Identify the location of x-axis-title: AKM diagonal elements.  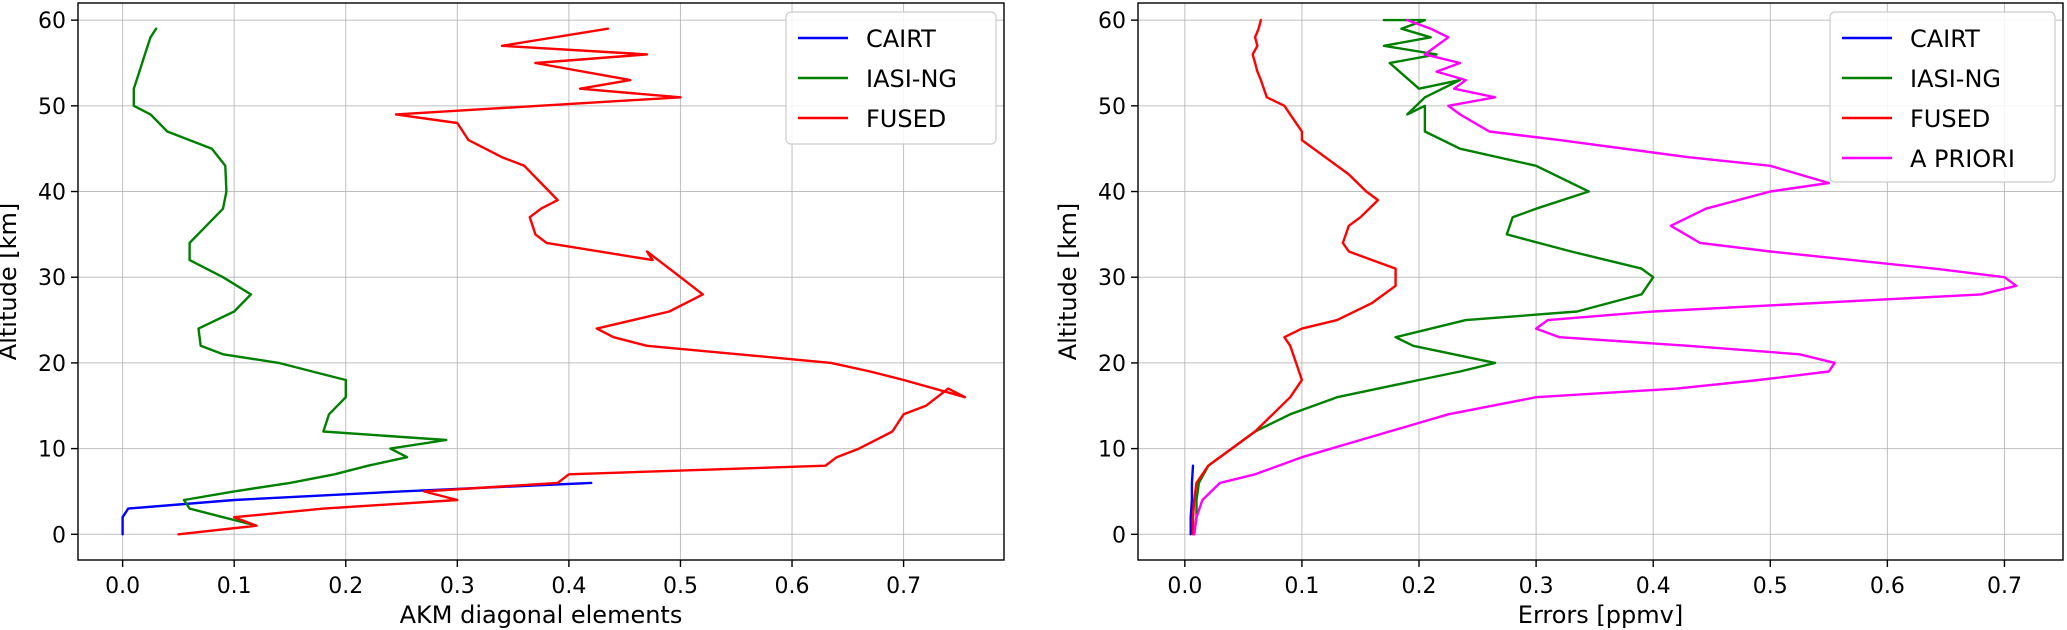
(541, 615).